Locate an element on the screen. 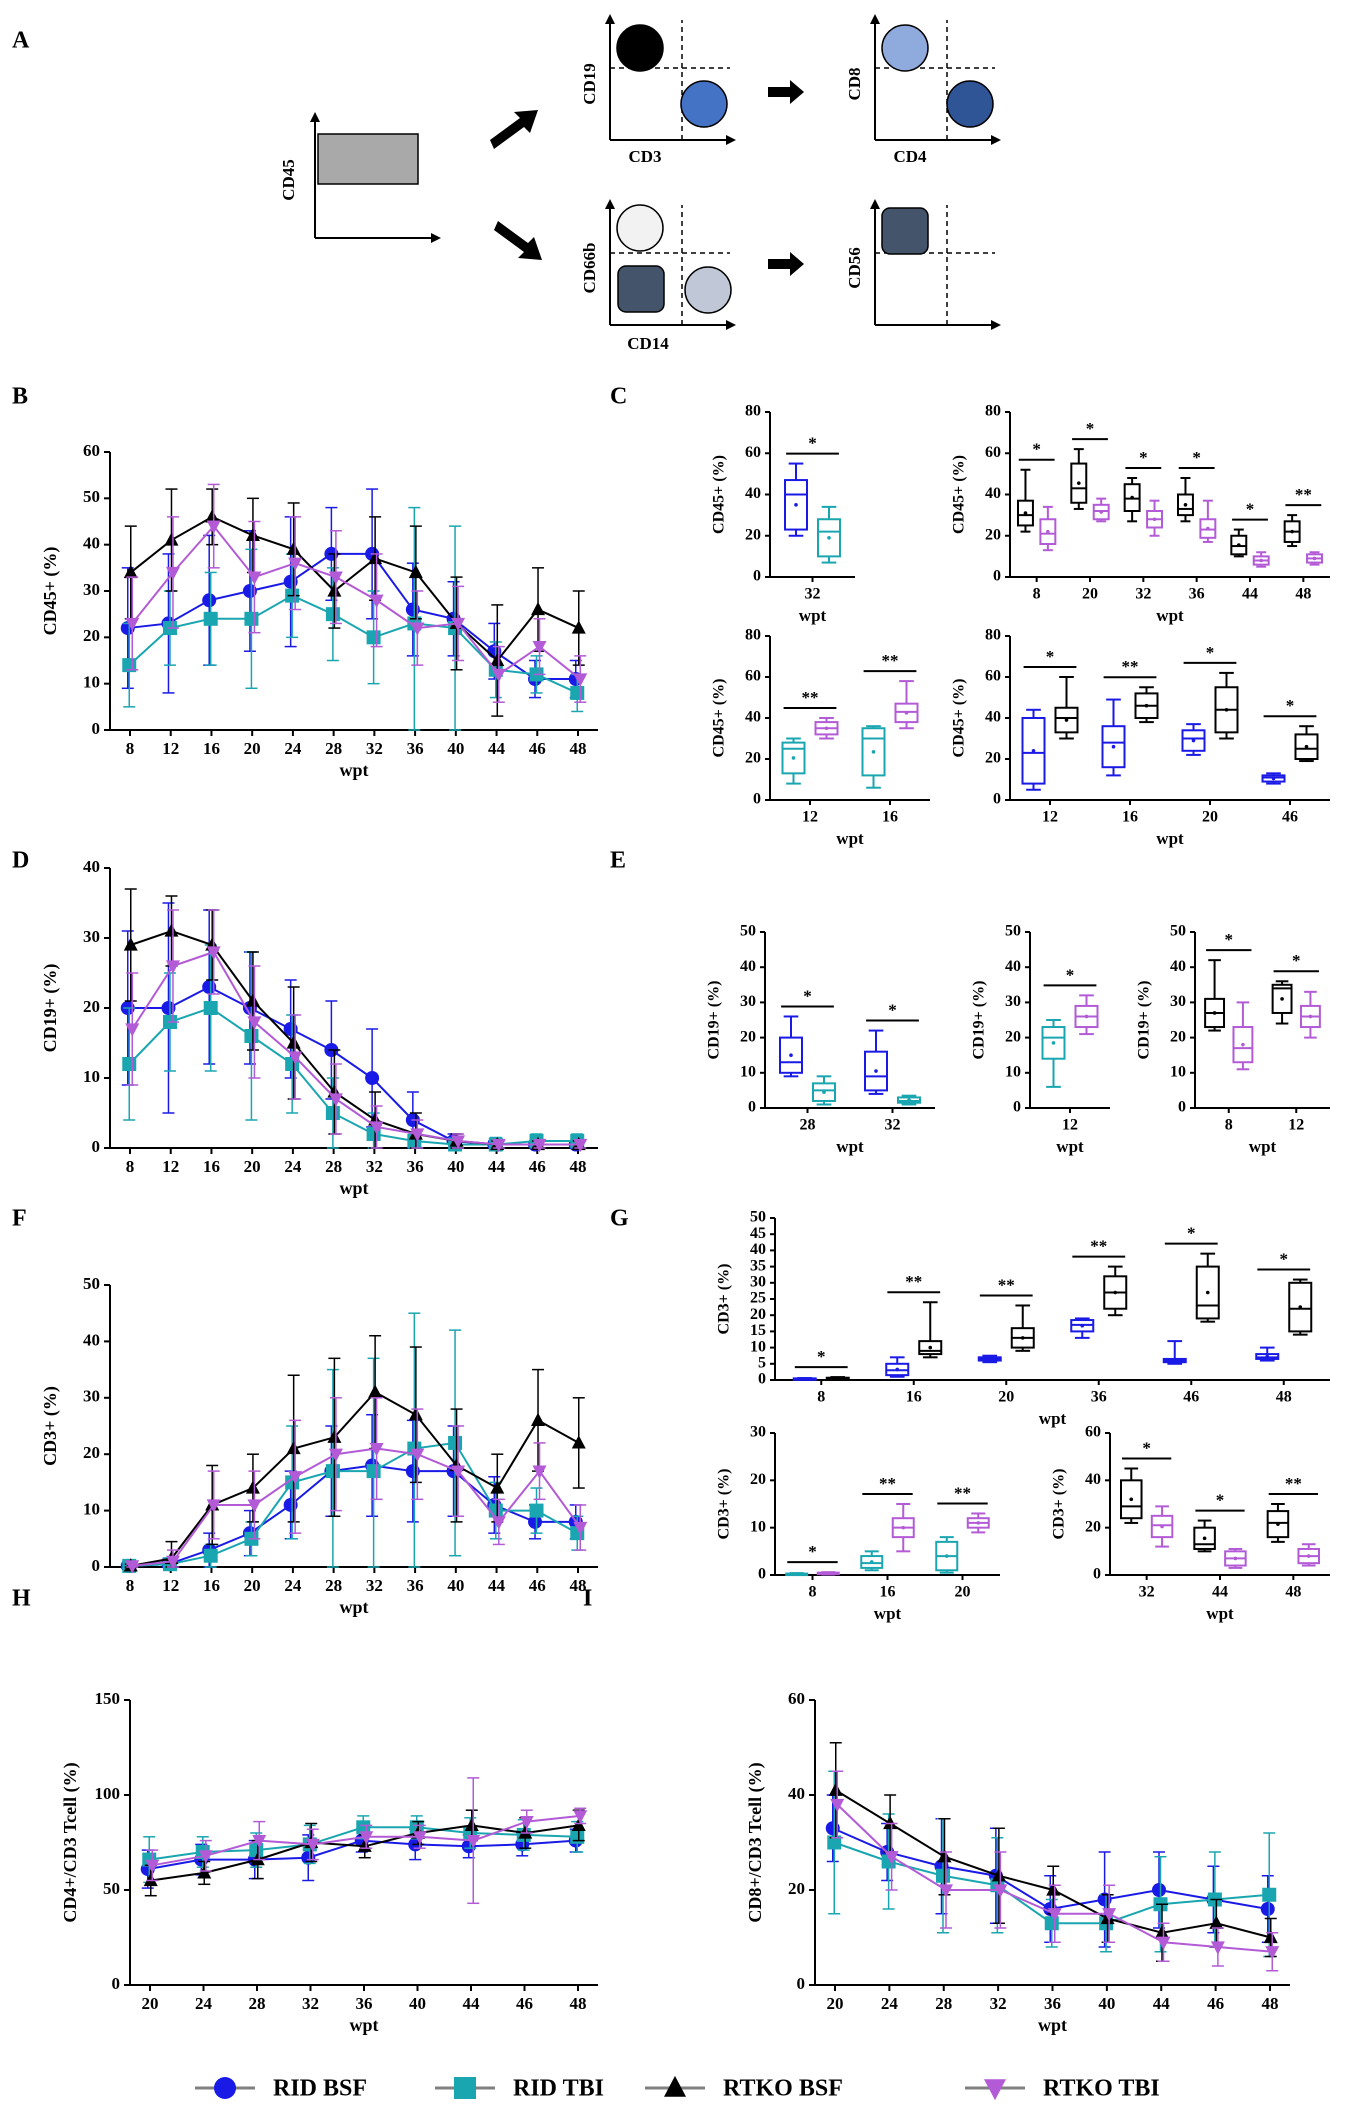 The image size is (1358, 2124). chart-F-xtick-label: 48 is located at coordinates (578, 1585).